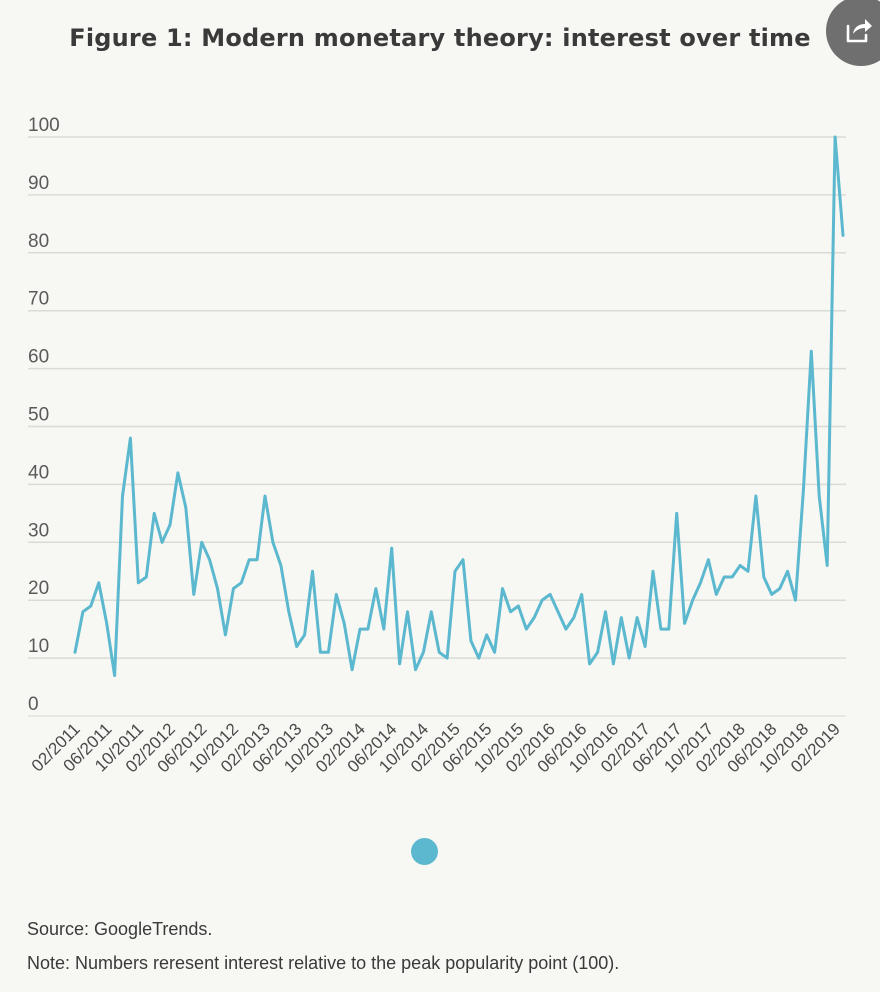  Describe the element at coordinates (424, 851) in the screenshot. I see `pagination-dot` at that location.